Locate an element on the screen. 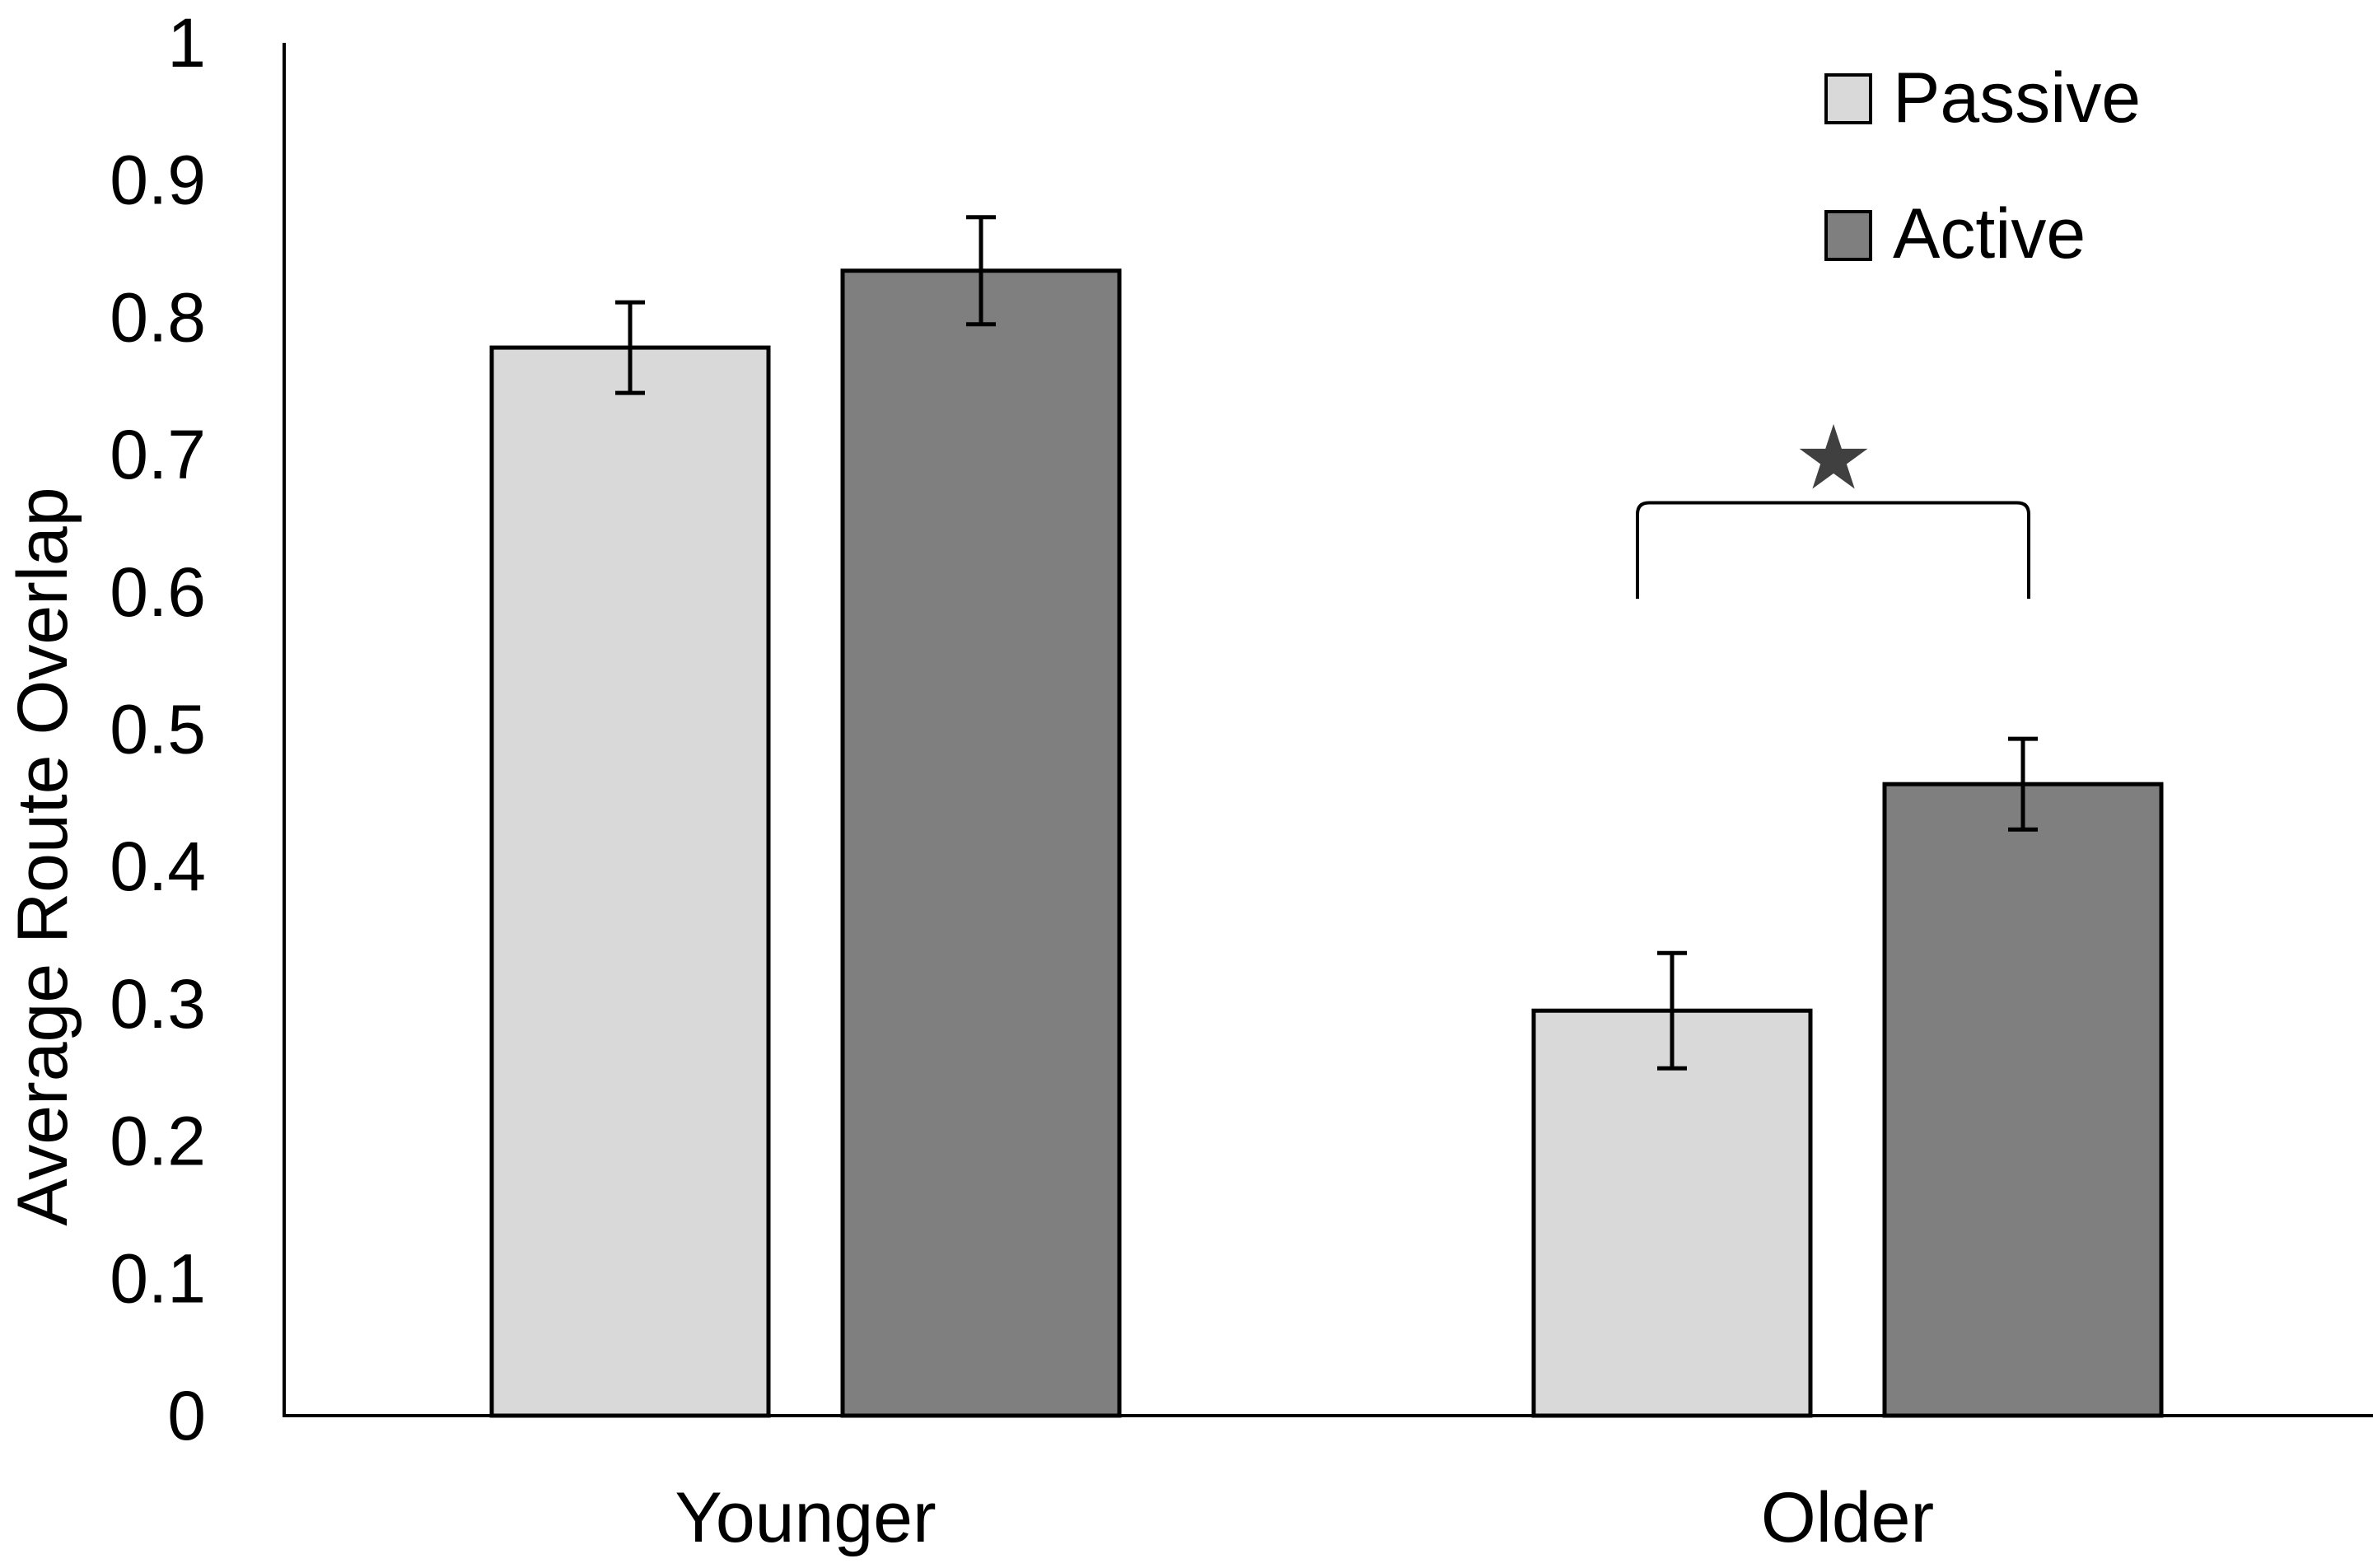 Image resolution: width=2373 pixels, height=1568 pixels. x-label-older: Older is located at coordinates (1847, 1517).